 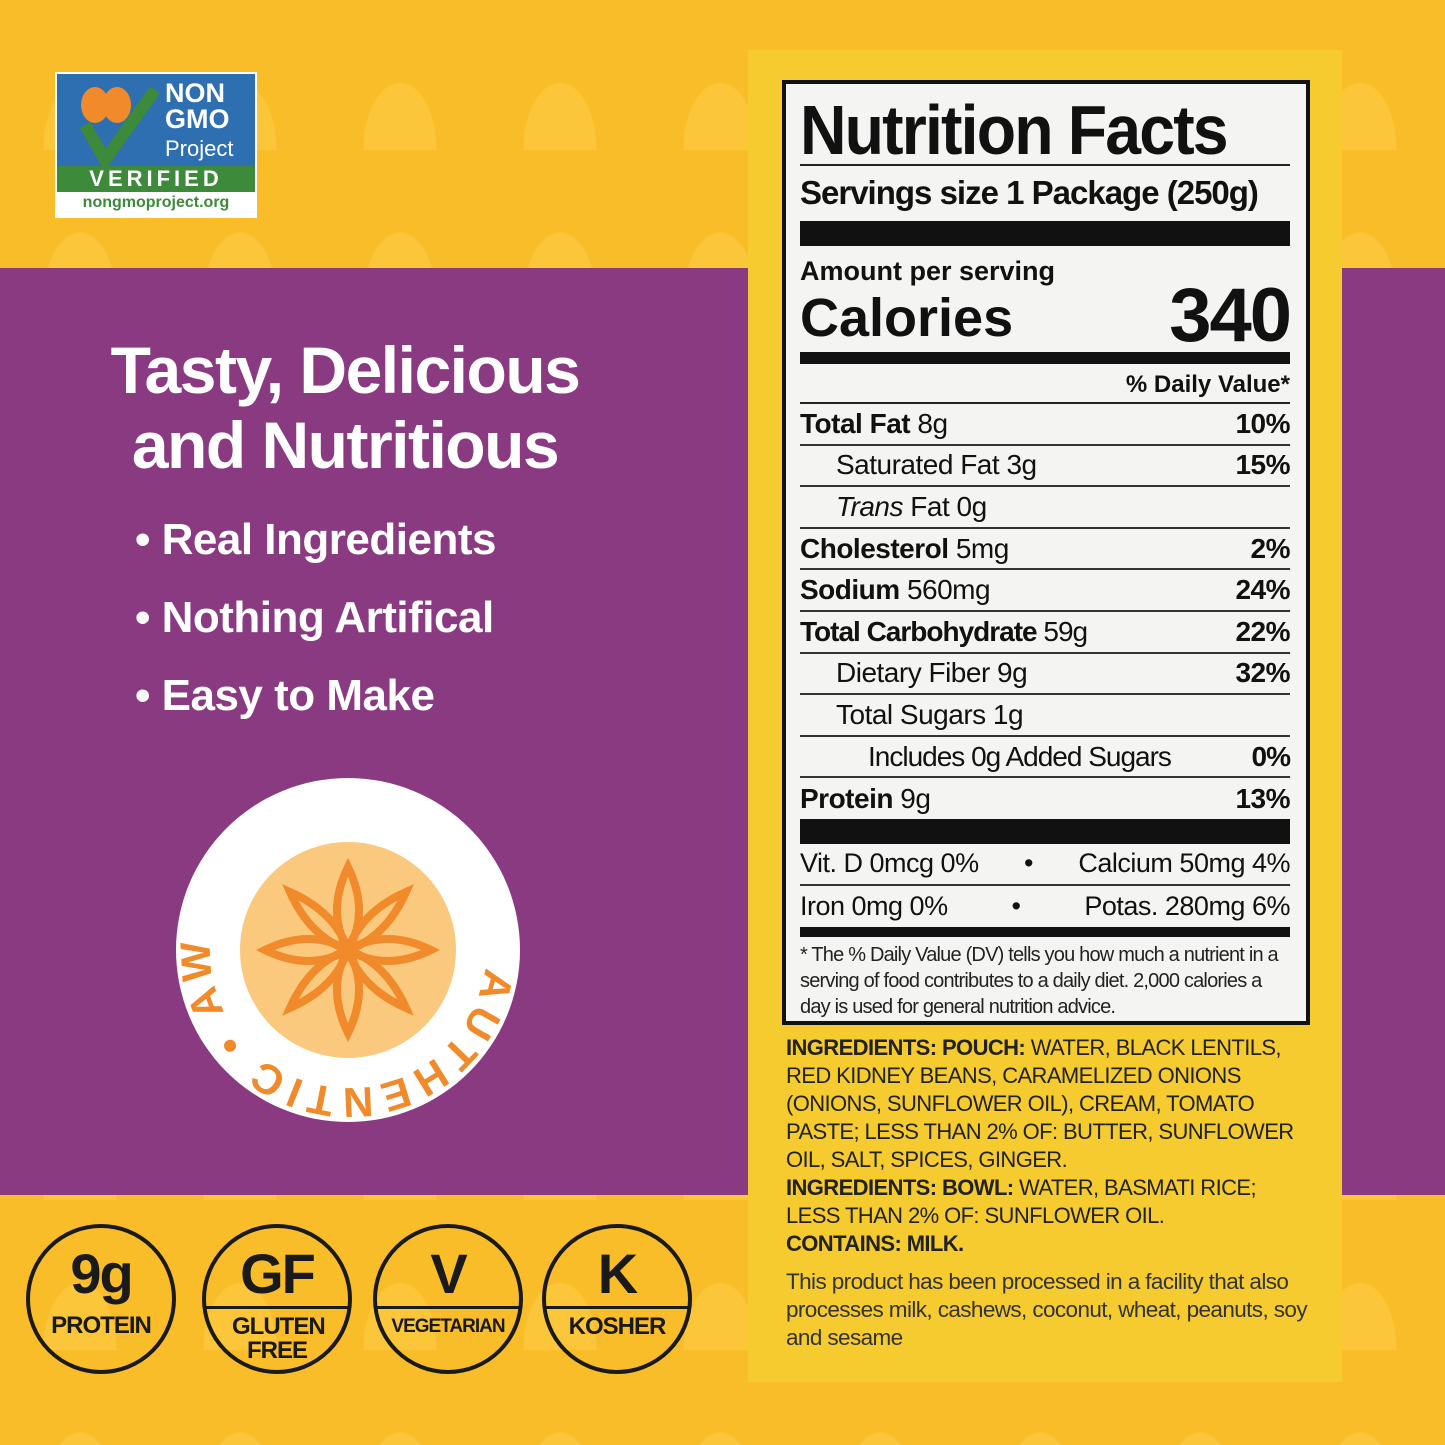 What do you see at coordinates (101, 1273) in the screenshot?
I see `badge-protein-value: 9g` at bounding box center [101, 1273].